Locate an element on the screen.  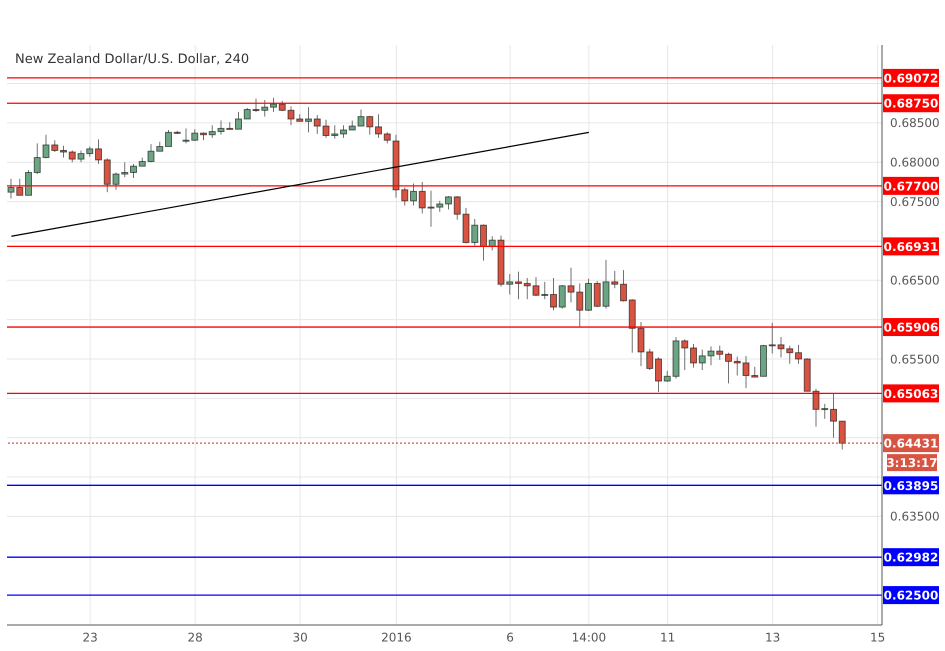
x-tick-label: 23 is located at coordinates (90, 637).